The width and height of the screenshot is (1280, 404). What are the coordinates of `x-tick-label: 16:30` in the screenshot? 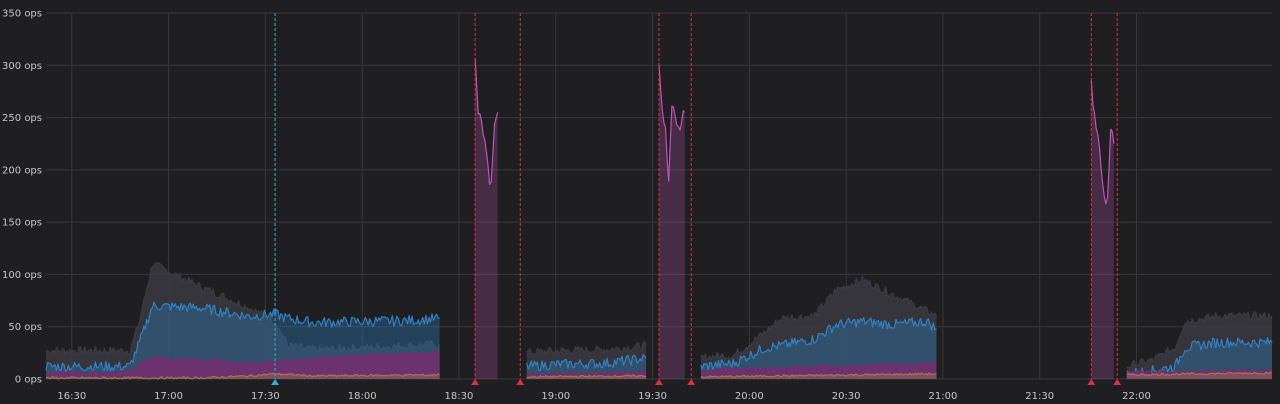 It's located at (71, 396).